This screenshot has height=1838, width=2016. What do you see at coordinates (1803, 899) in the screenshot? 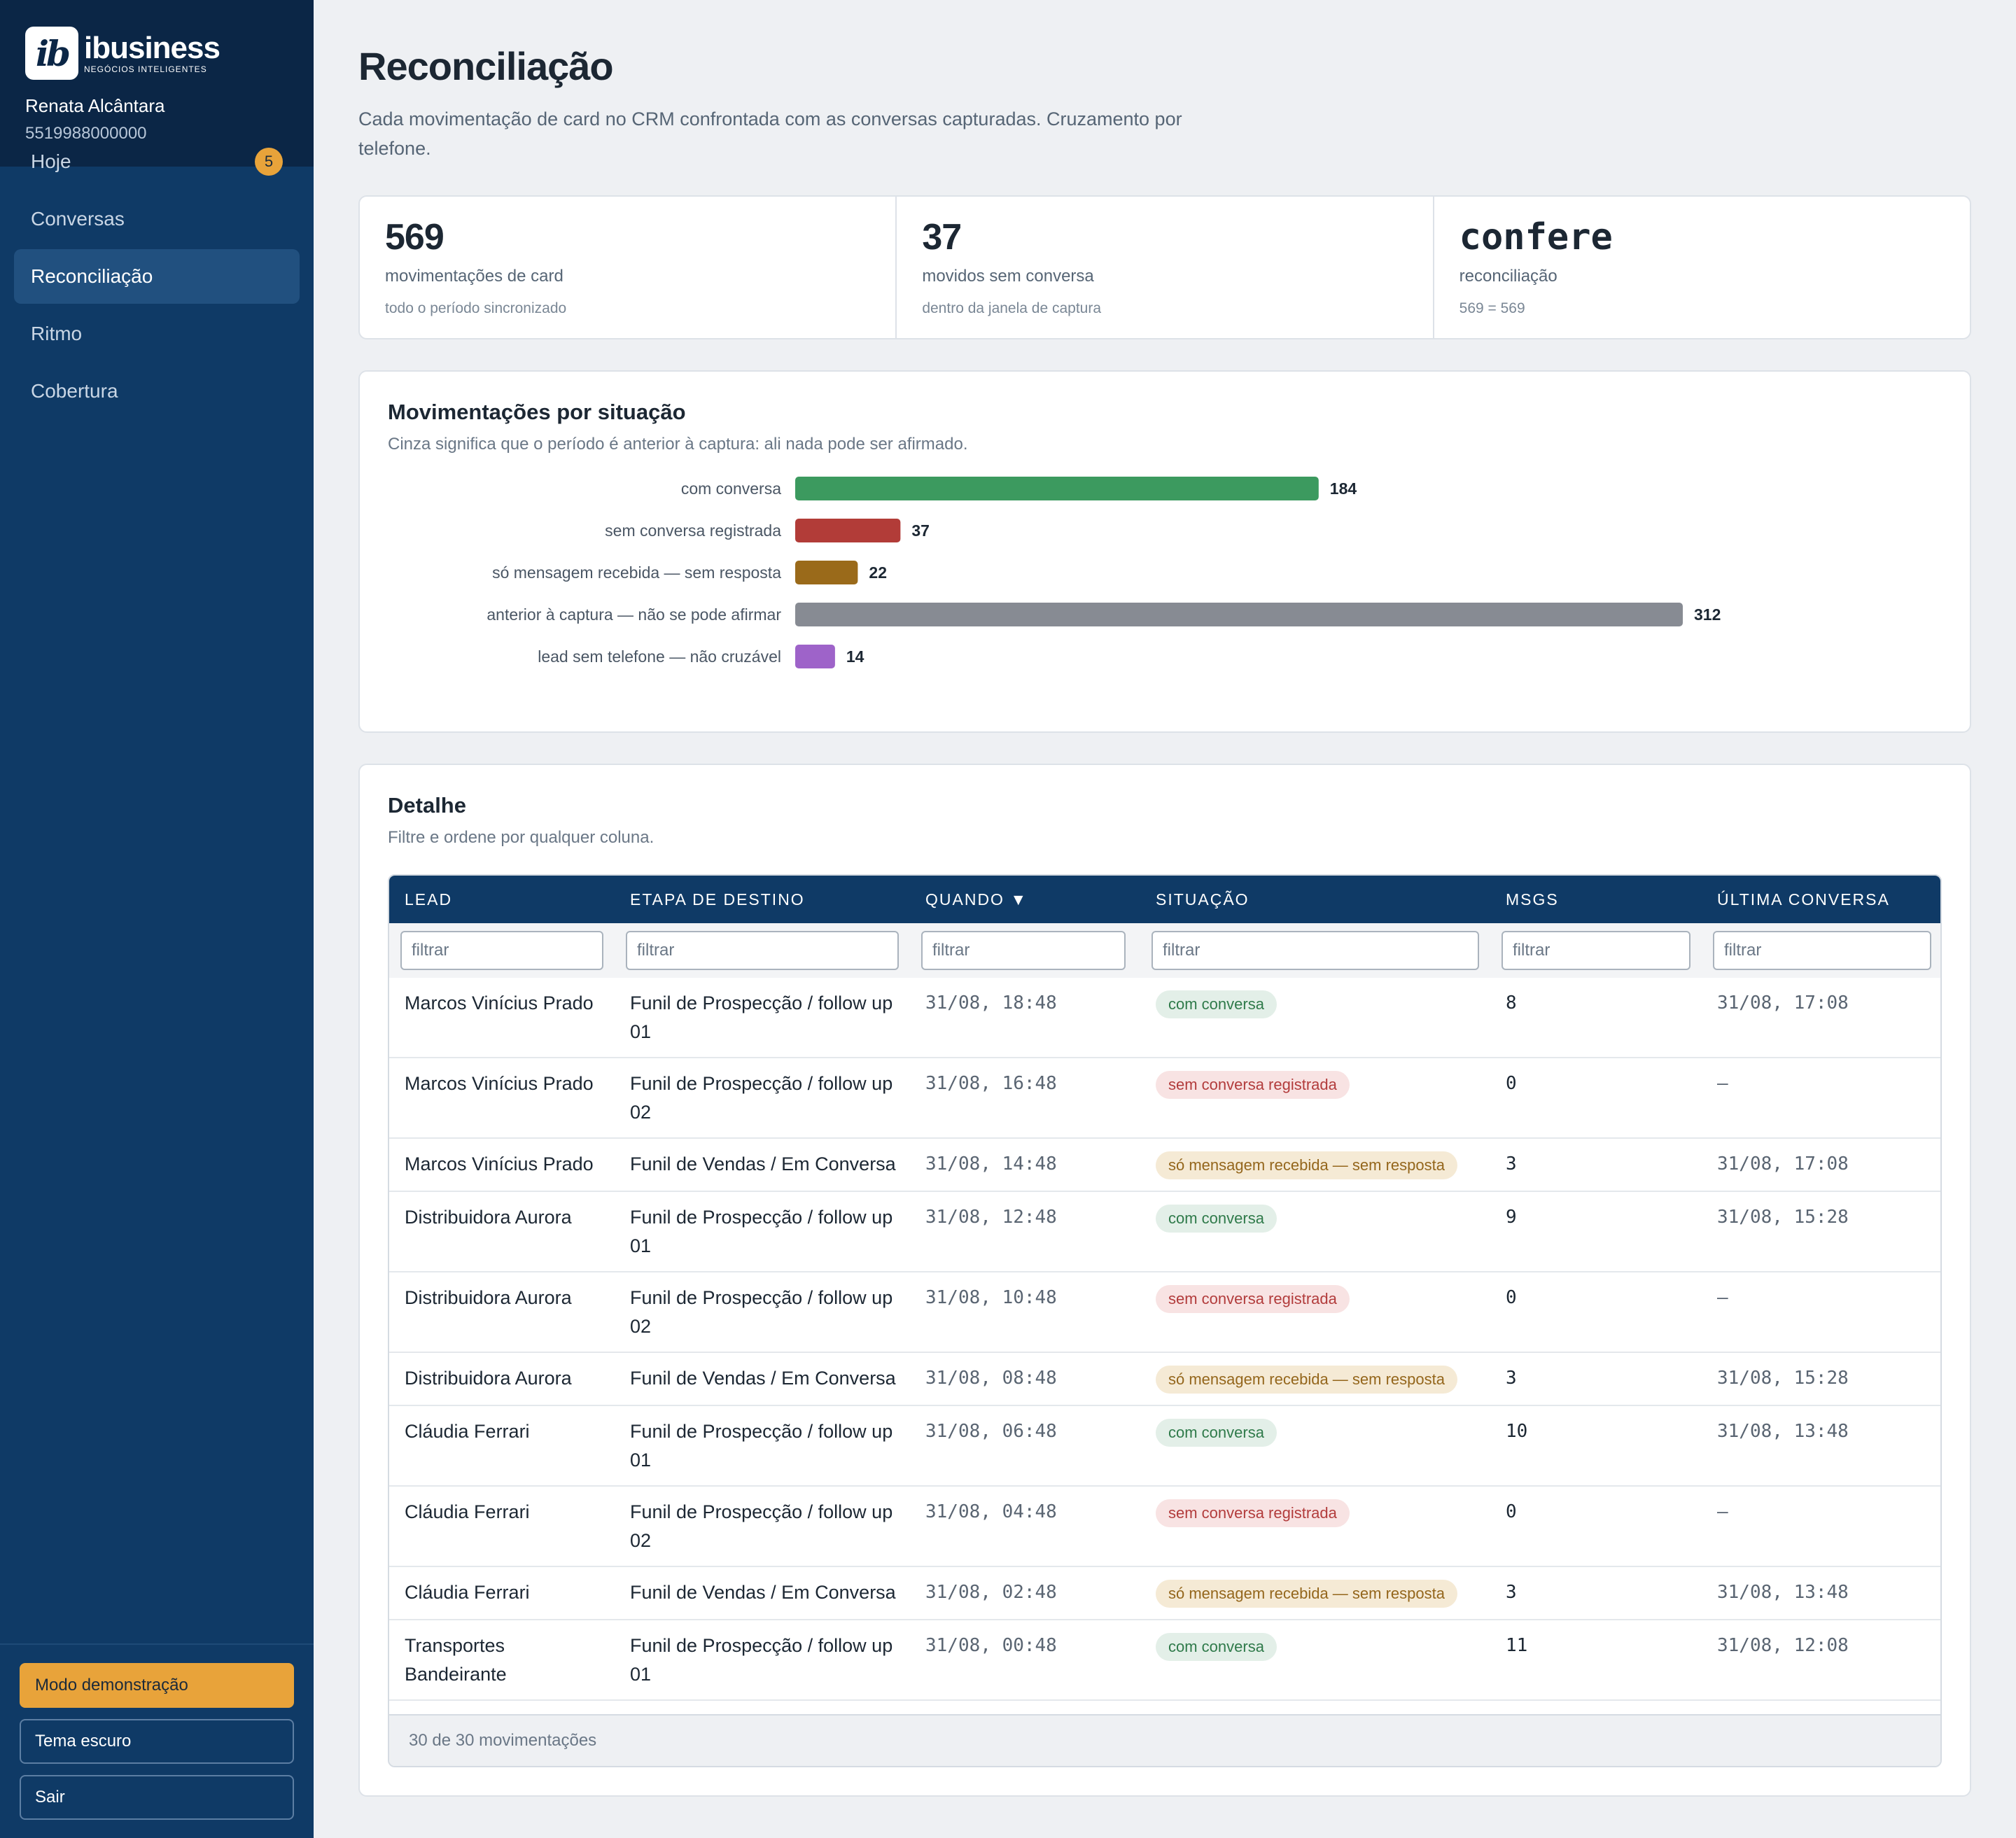
I see `column-header-ultima-conversa: ÚLTIMA CONVERSA` at bounding box center [1803, 899].